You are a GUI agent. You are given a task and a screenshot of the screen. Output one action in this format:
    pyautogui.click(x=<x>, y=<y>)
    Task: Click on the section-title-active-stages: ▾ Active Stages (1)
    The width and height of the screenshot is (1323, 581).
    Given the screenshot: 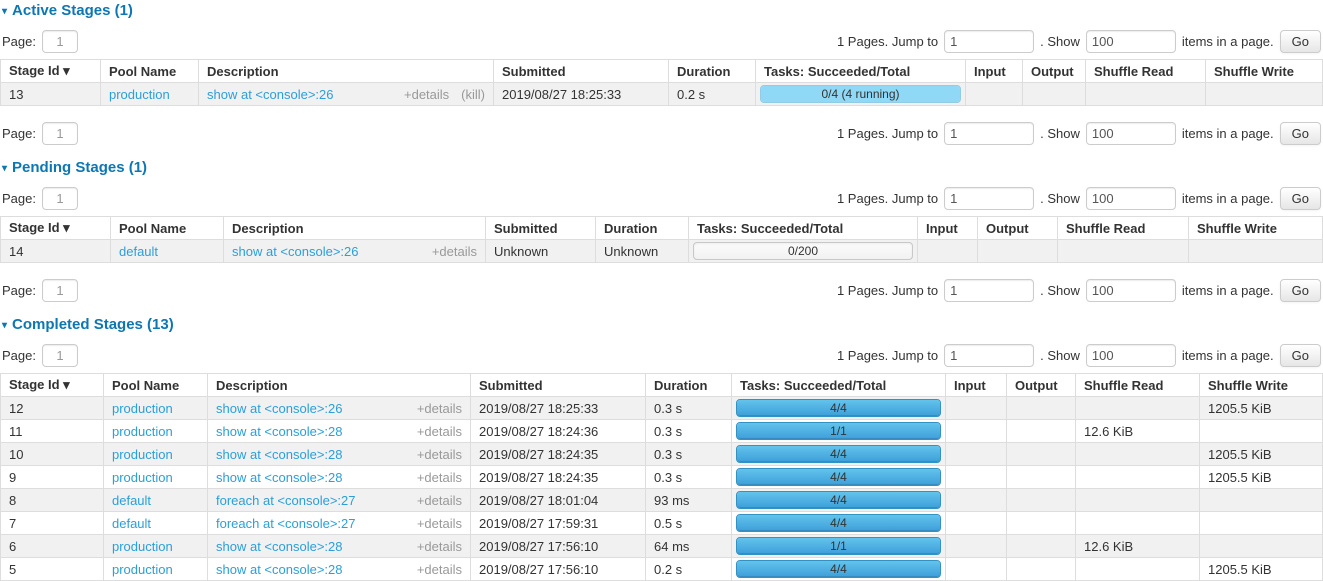 What is the action you would take?
    pyautogui.click(x=661, y=10)
    